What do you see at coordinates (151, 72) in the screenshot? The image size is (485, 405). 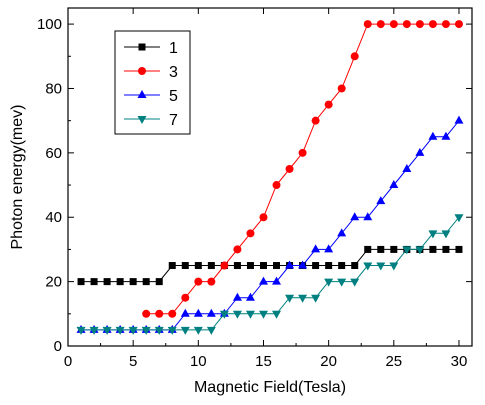 I see `legend-entry-3: 3` at bounding box center [151, 72].